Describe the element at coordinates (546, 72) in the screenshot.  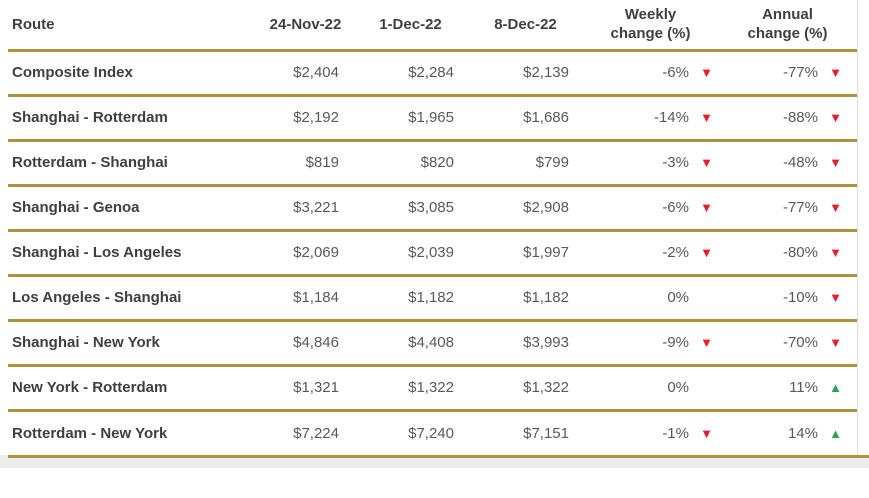
I see `rate-cell-8-dec: $2,139` at that location.